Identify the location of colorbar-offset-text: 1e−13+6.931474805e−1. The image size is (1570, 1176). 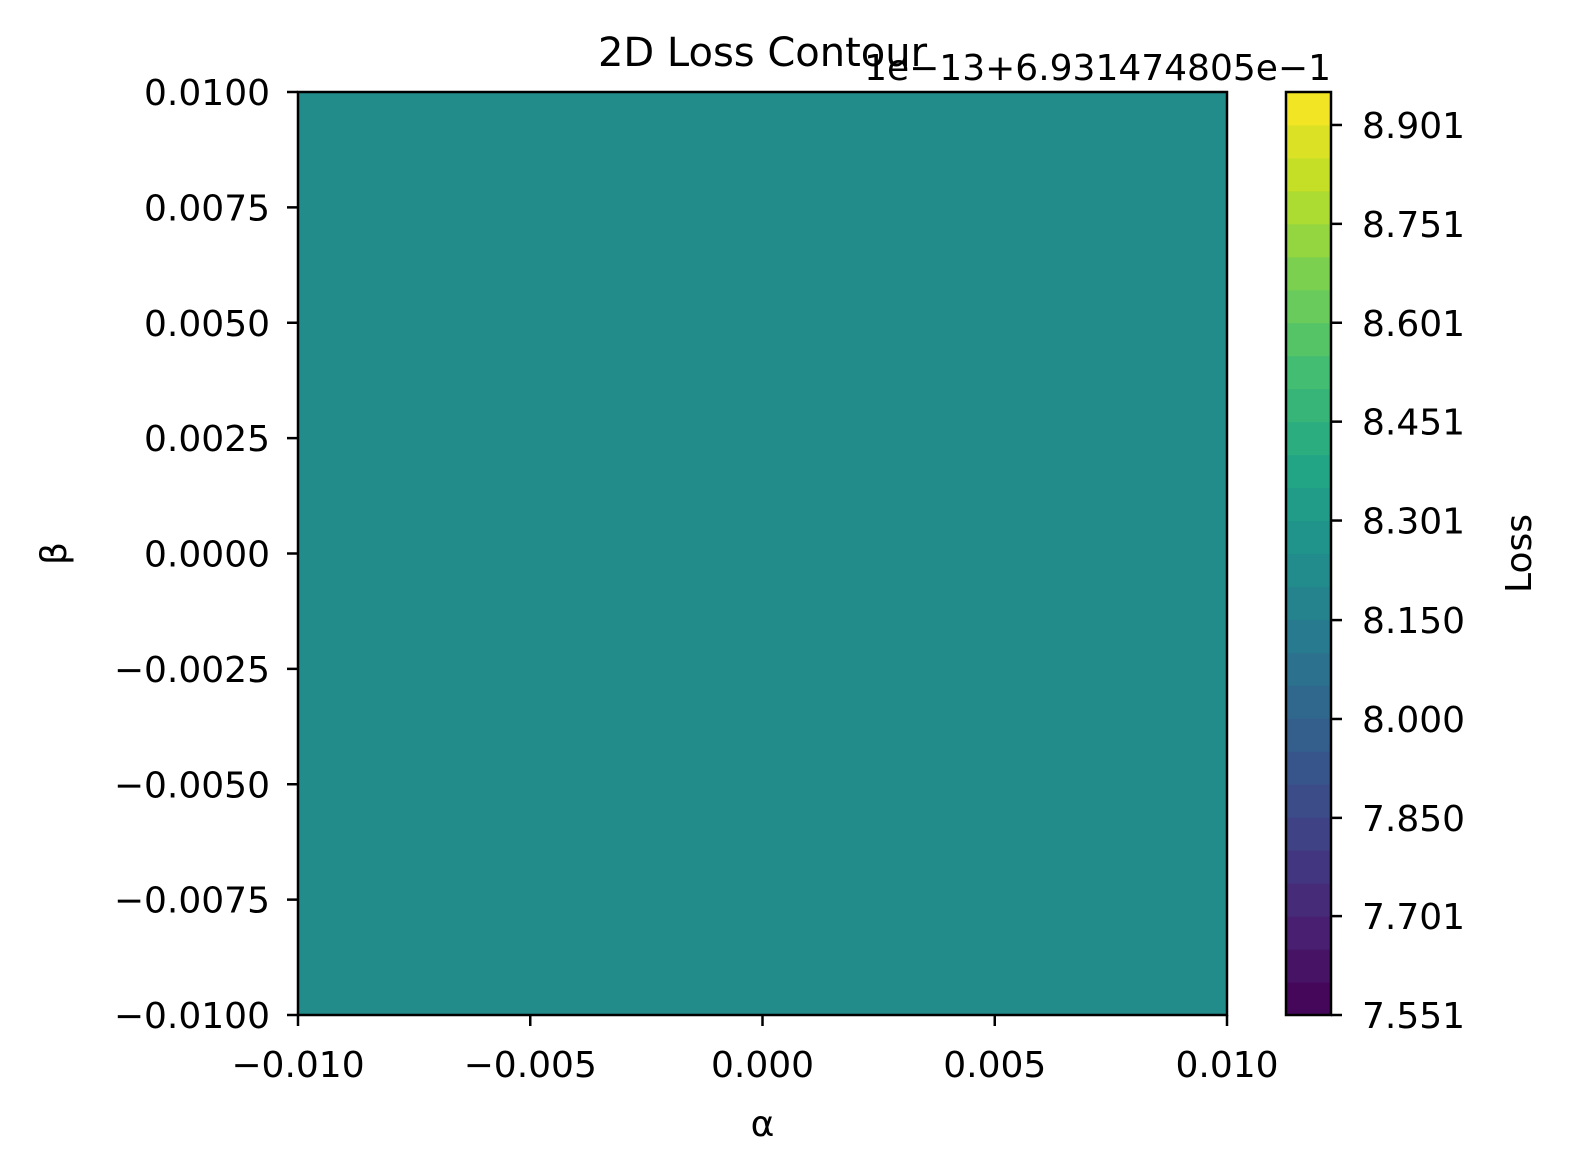
(1097, 68).